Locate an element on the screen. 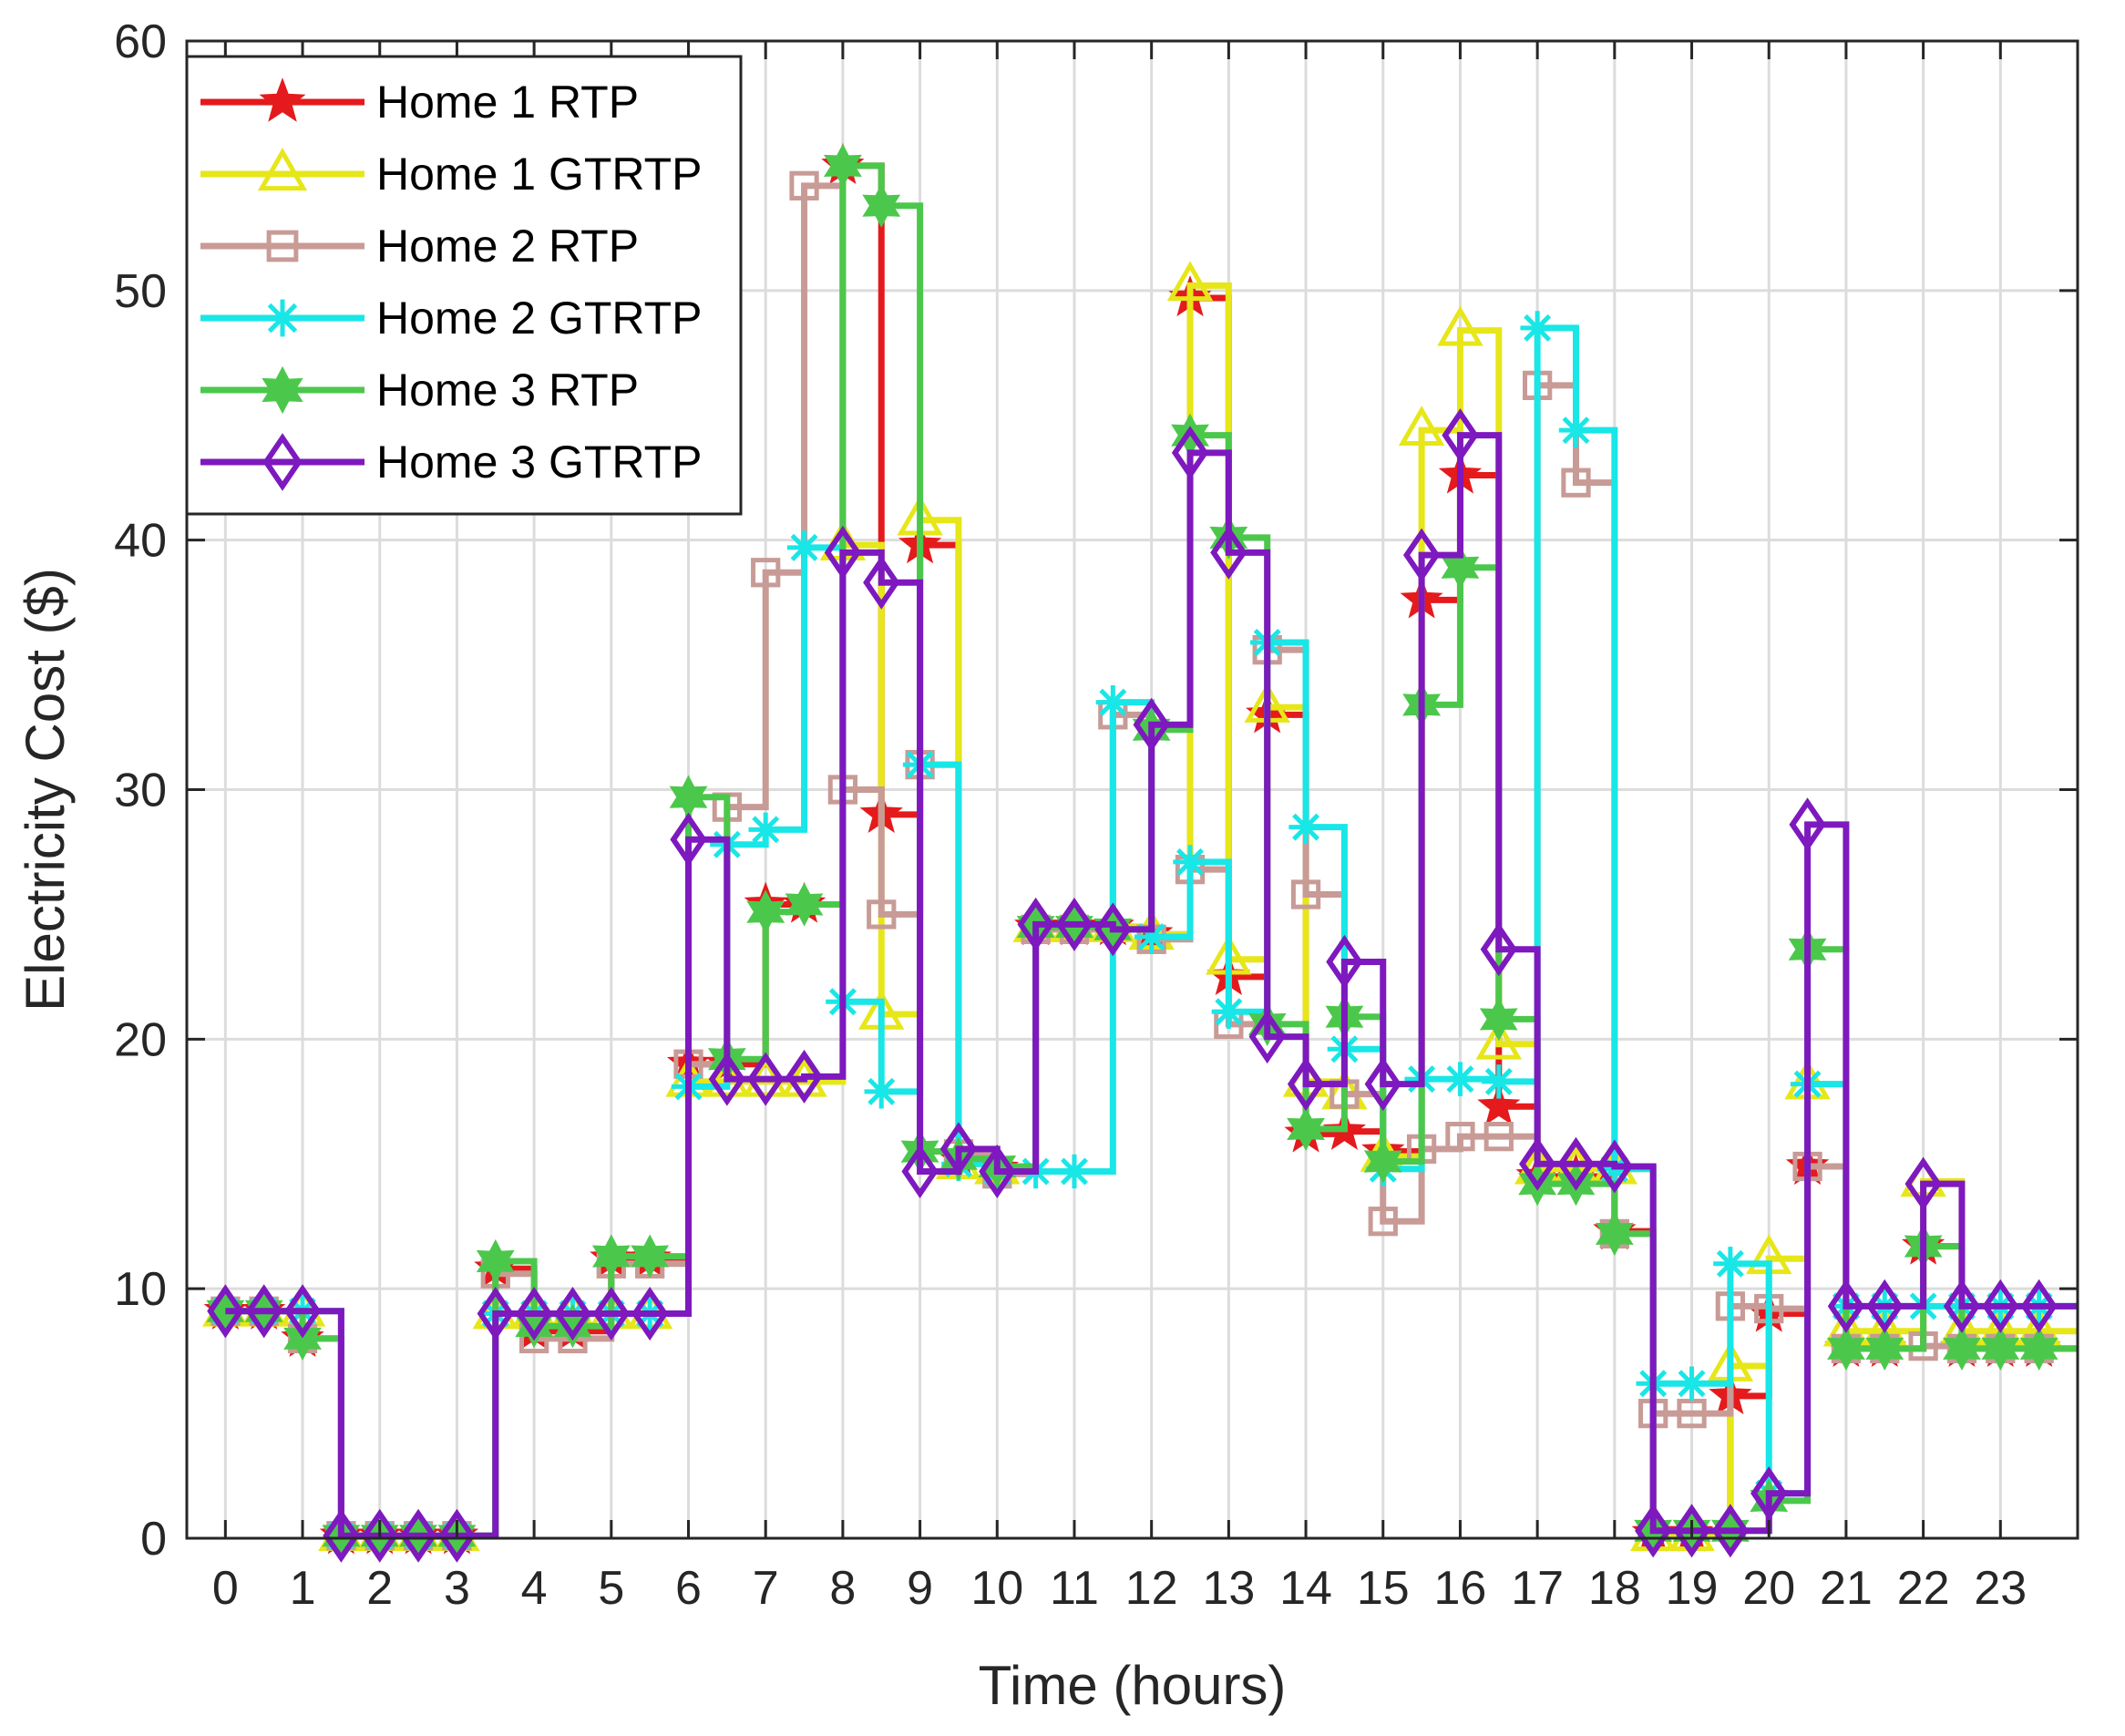 This screenshot has width=2125, height=1736. legend-entry: Home 2 RTP is located at coordinates (419, 246).